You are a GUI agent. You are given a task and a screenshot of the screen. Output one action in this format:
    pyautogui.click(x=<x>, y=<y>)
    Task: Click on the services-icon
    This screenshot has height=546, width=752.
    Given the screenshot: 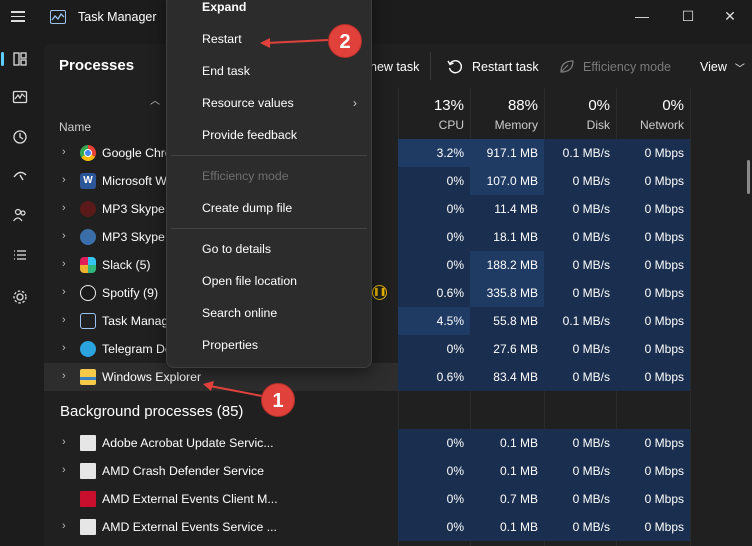 What is the action you would take?
    pyautogui.click(x=20, y=297)
    